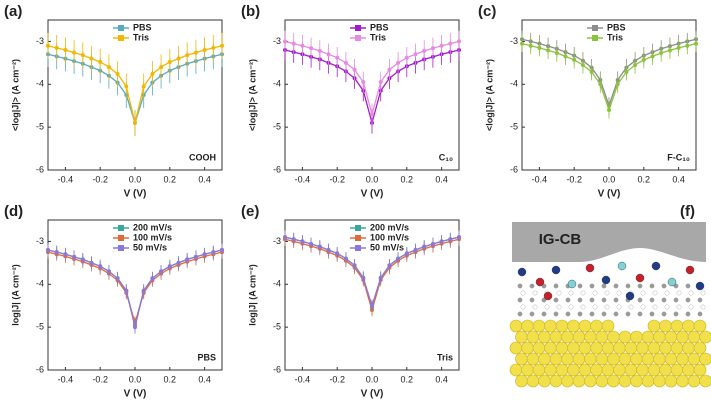 The height and width of the screenshot is (401, 711). What do you see at coordinates (615, 37) in the screenshot?
I see `legend-label: Tris` at bounding box center [615, 37].